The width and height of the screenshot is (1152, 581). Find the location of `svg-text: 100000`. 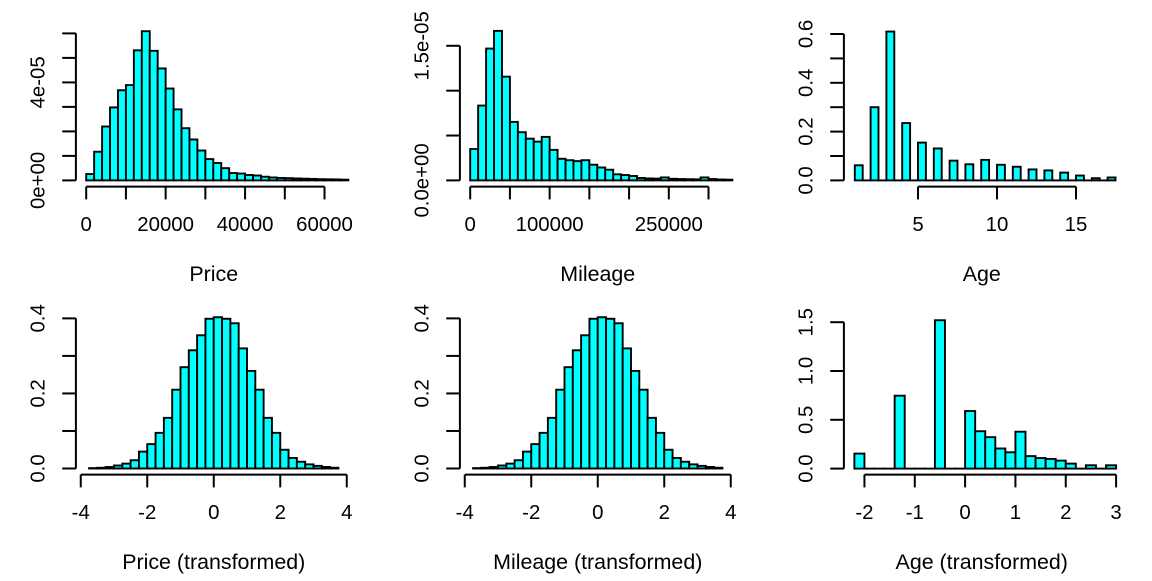

svg-text: 100000 is located at coordinates (550, 225).